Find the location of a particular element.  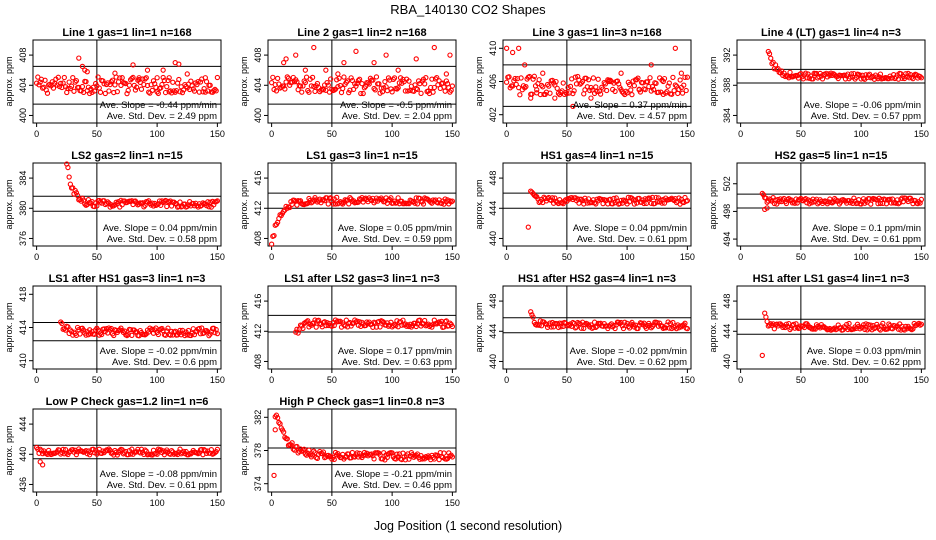

slope-annotation: Ave. Slope = 0.1 ppm/min is located at coordinates (866, 228).